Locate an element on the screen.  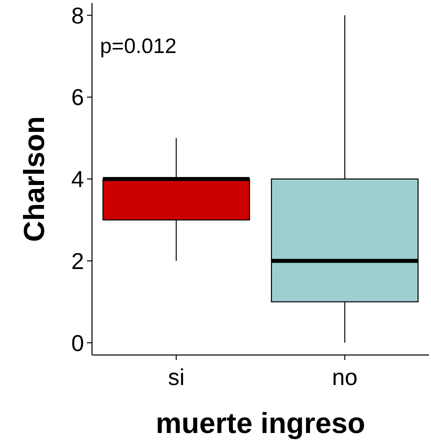
y-tick-label: 8 is located at coordinates (77, 15).